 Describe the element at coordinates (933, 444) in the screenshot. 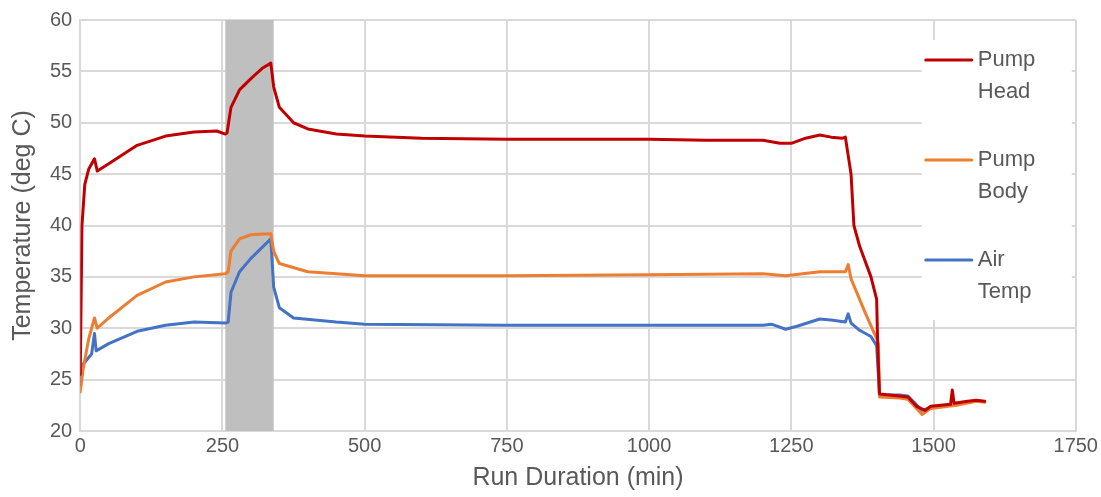

I see `x-tick-label: 1500` at that location.